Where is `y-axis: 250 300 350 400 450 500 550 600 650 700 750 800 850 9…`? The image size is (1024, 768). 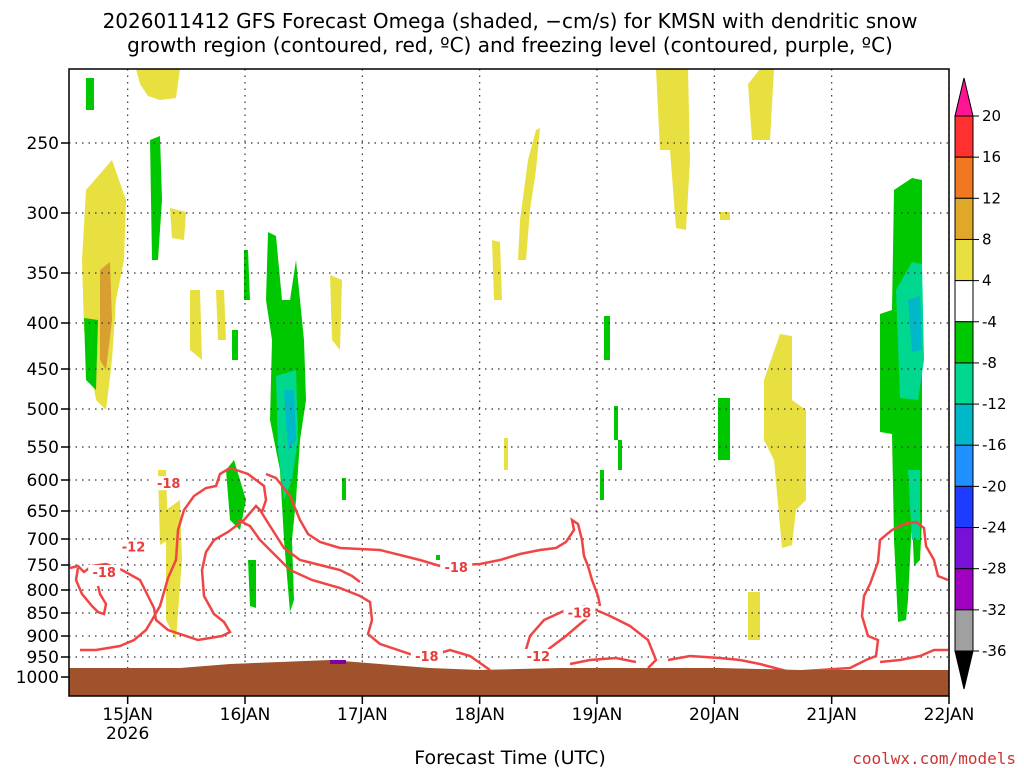 y-axis: 250 300 350 400 450 500 550 600 650 700 750 800 850 9… is located at coordinates (42, 411).